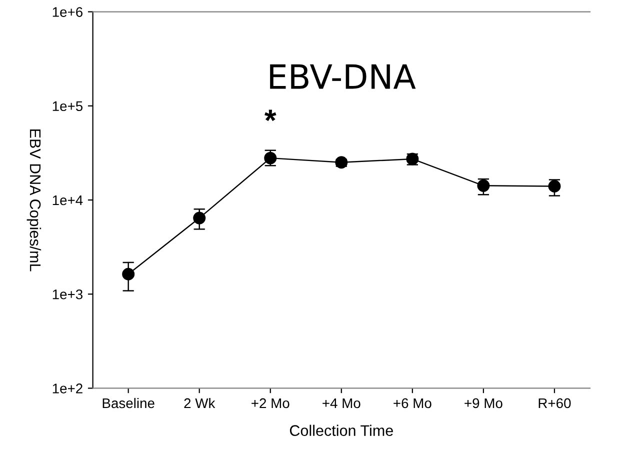  Describe the element at coordinates (128, 403) in the screenshot. I see `x-tick-label: Baseline` at that location.